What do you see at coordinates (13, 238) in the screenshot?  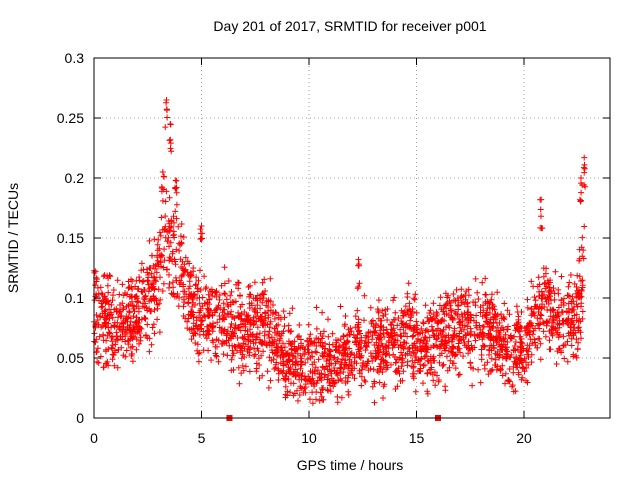 I see `y-axis-label: SRMTID / TECUs` at bounding box center [13, 238].